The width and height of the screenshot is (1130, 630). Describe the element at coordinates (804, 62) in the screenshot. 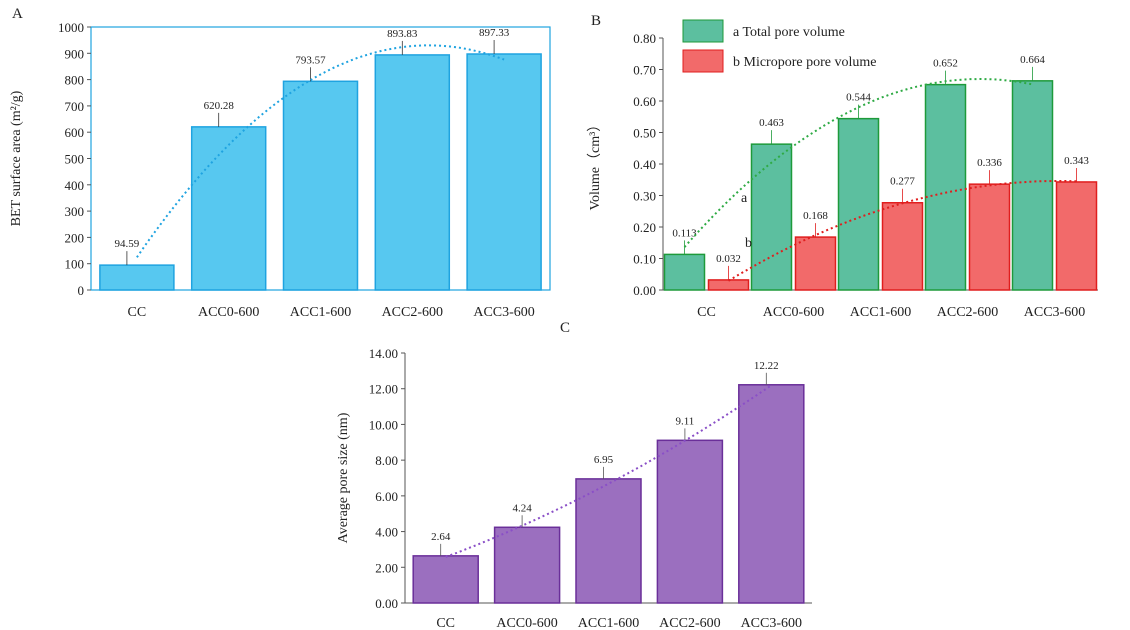

I see `panel-b-legend-label-b: b Micropore pore volume` at that location.